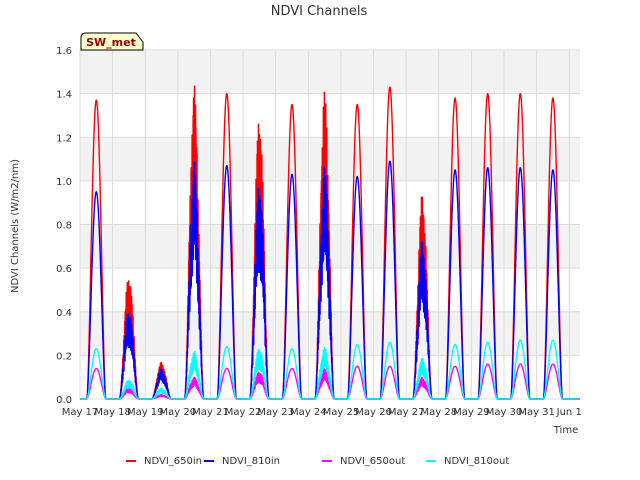  I want to click on x-tick-label: May 28, so click(438, 412).